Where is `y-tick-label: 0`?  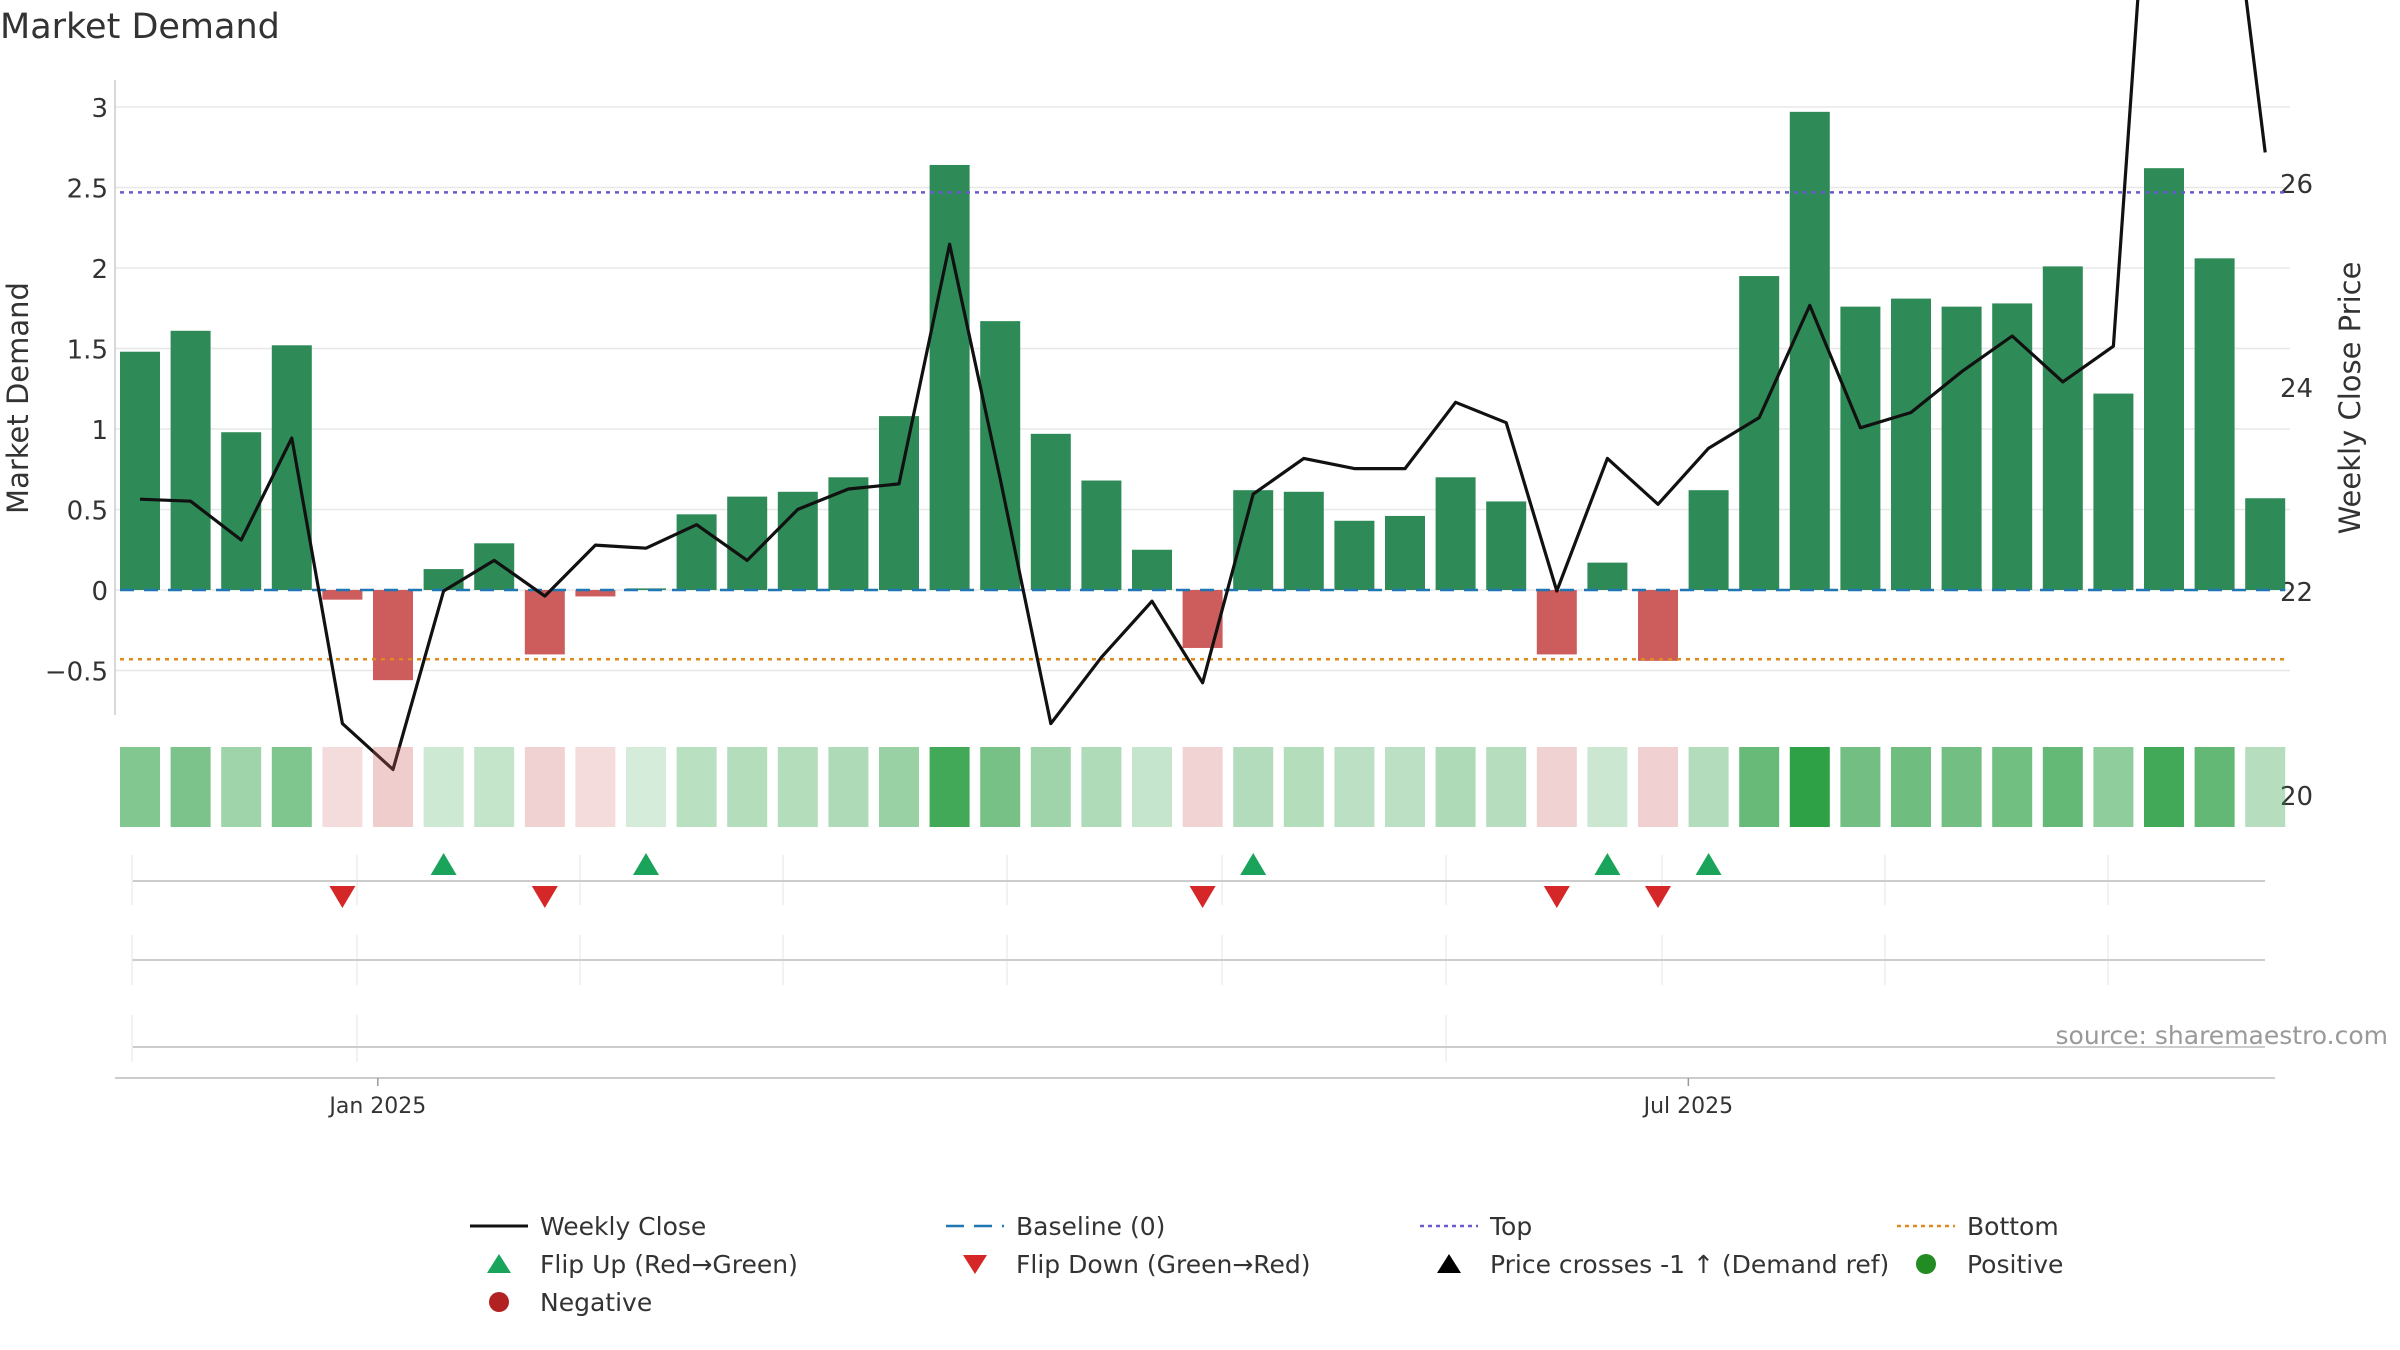 y-tick-label: 0 is located at coordinates (99, 592).